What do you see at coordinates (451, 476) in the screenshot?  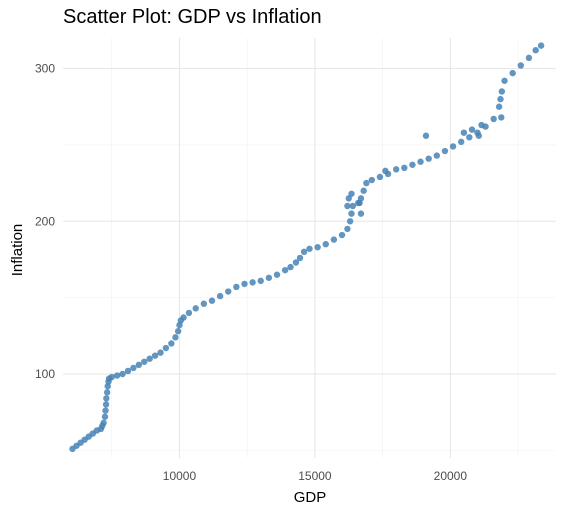 I see `x-tick-label: 20000` at bounding box center [451, 476].